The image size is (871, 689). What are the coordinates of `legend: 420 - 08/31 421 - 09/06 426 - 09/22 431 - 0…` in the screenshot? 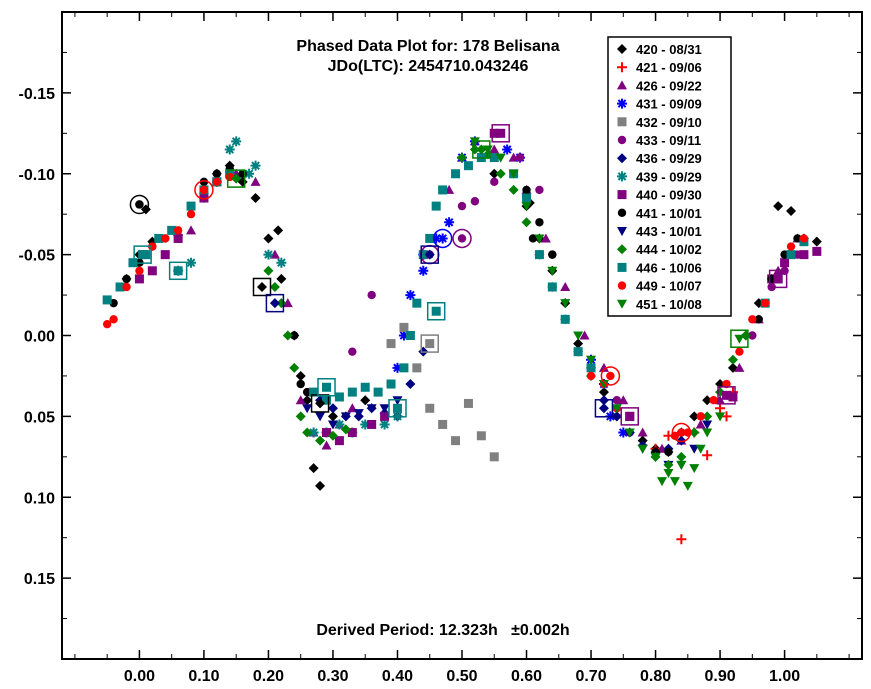 It's located at (669, 176).